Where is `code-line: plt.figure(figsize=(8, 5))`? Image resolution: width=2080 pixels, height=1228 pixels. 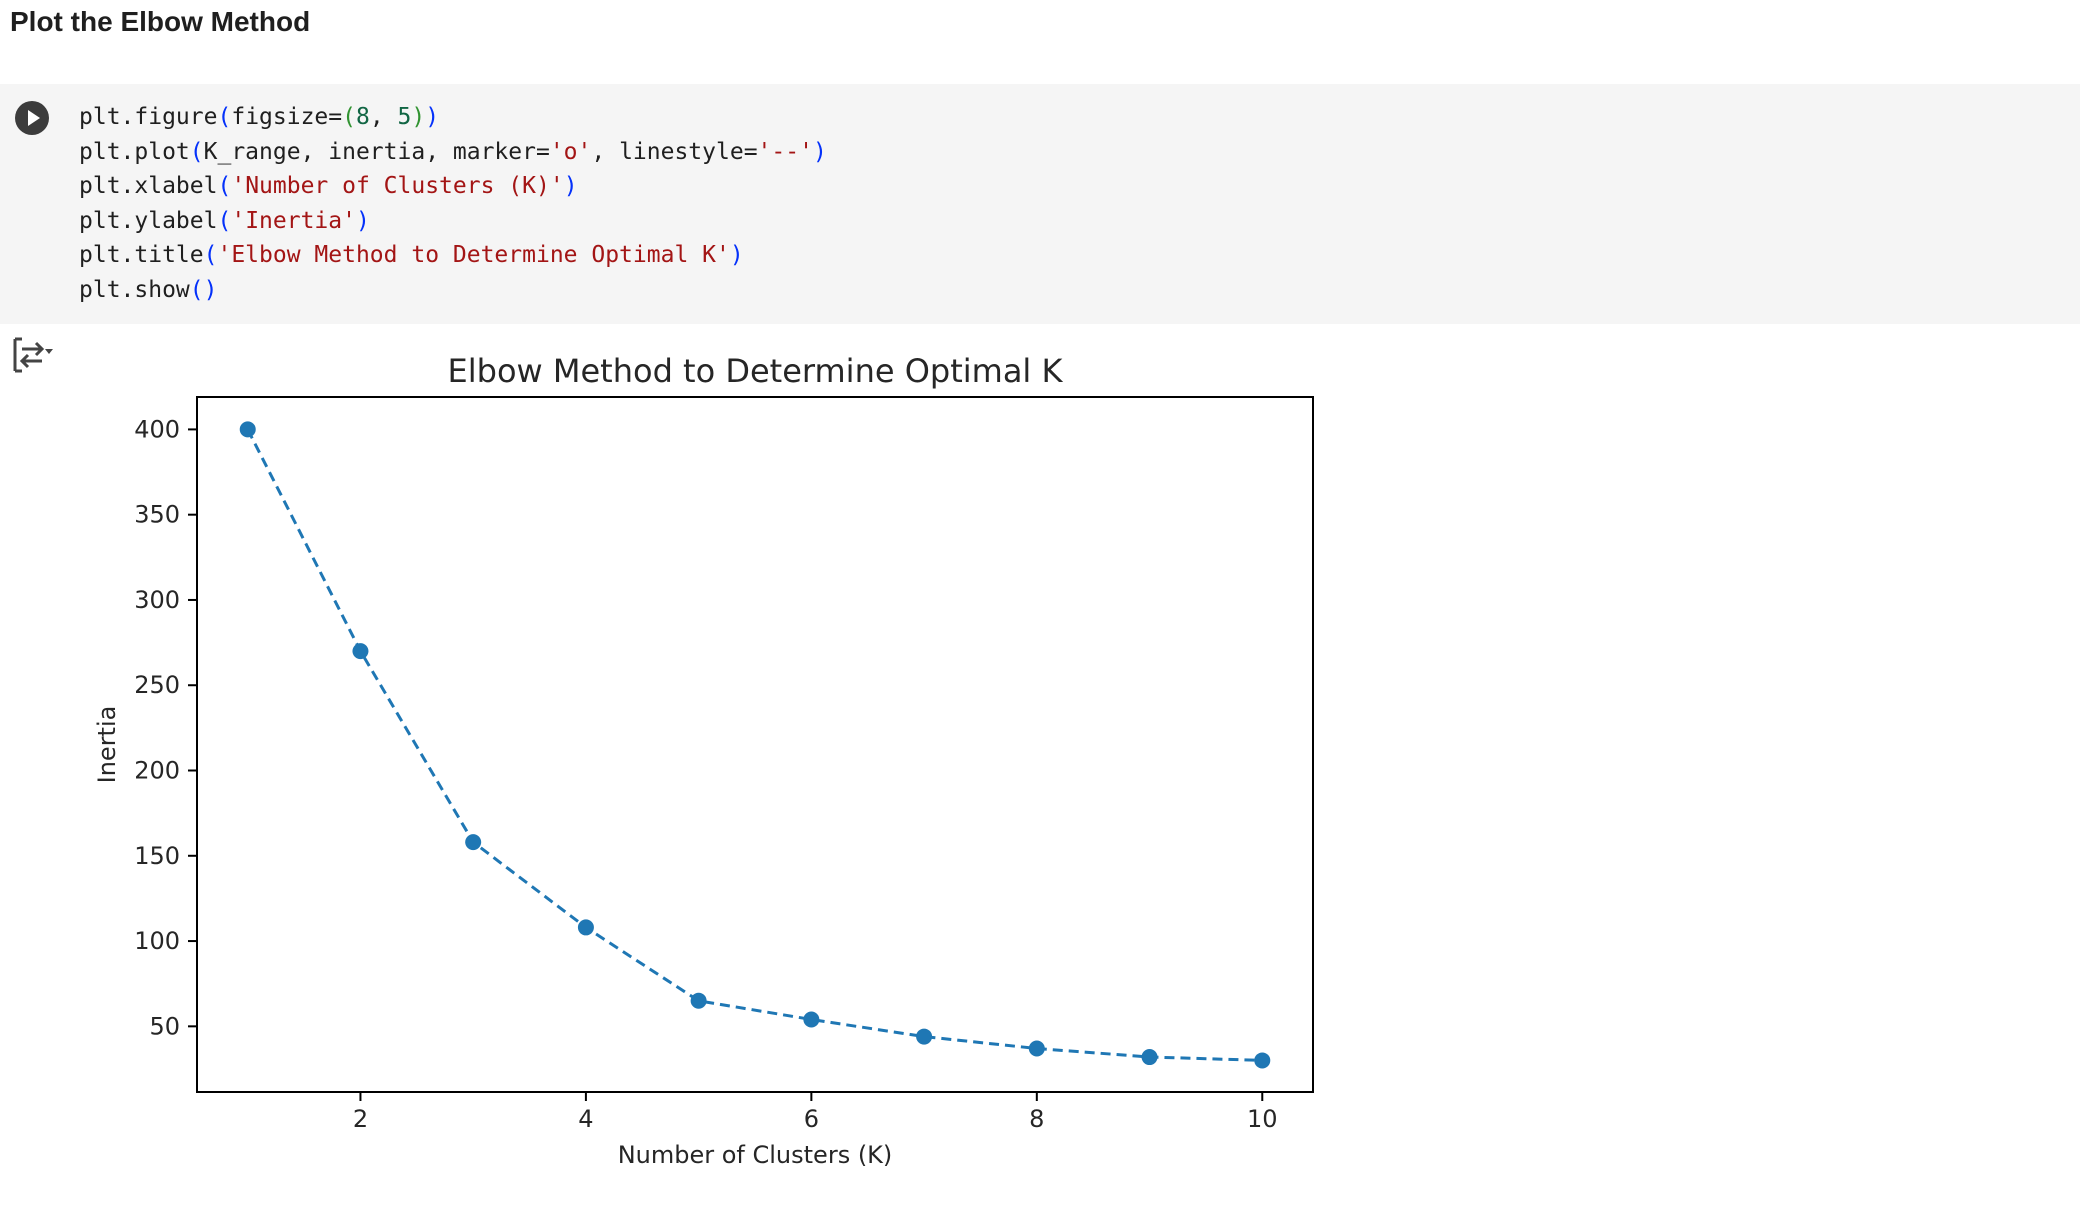 code-line: plt.figure(figsize=(8, 5)) is located at coordinates (259, 117).